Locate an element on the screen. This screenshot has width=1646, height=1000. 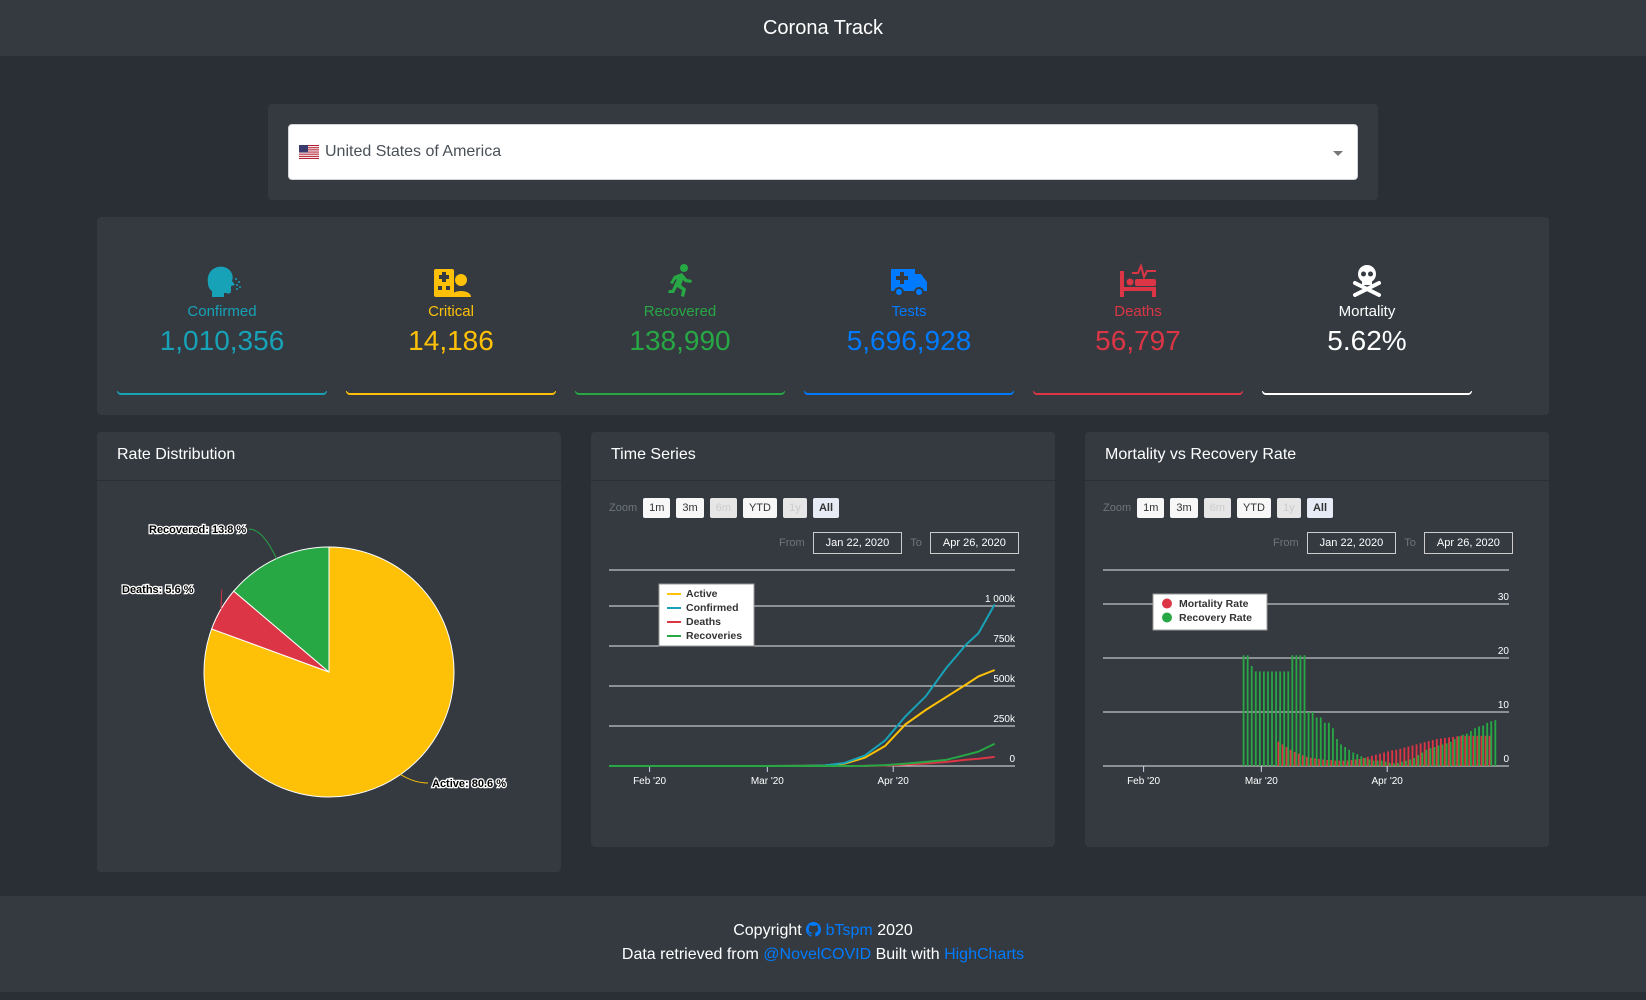
series-line-recoveries is located at coordinates (802, 754).